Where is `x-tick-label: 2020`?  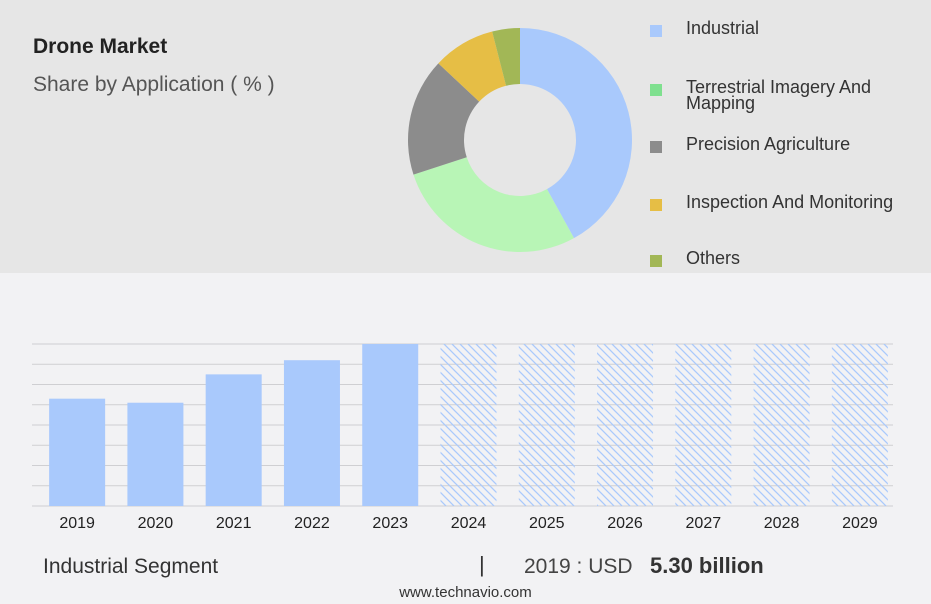 x-tick-label: 2020 is located at coordinates (156, 523).